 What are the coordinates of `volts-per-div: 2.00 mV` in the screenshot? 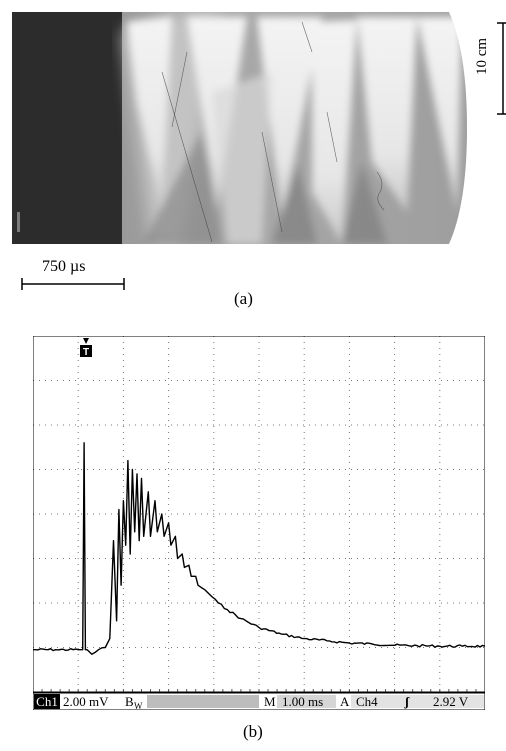 It's located at (86, 701).